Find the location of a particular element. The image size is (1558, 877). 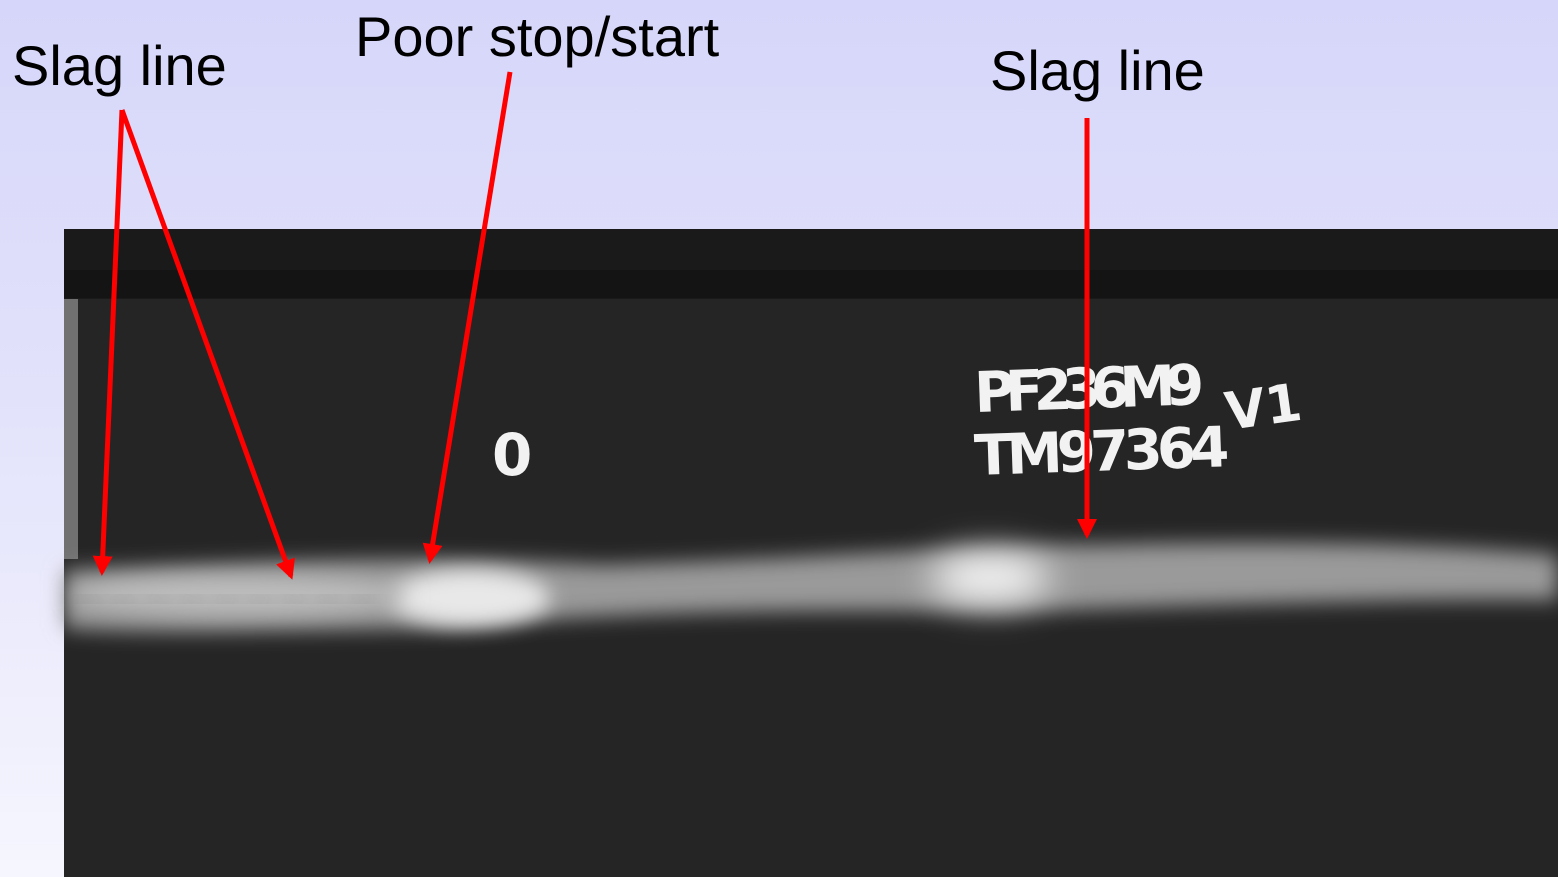

film-marking: TM97364 is located at coordinates (1101, 452).